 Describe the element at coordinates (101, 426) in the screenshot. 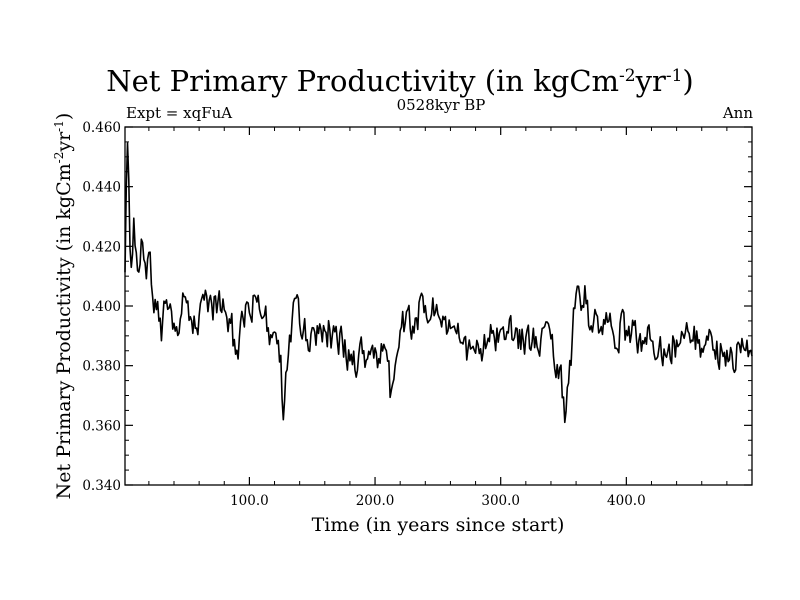

I see `y-tick-label: 0.360` at that location.